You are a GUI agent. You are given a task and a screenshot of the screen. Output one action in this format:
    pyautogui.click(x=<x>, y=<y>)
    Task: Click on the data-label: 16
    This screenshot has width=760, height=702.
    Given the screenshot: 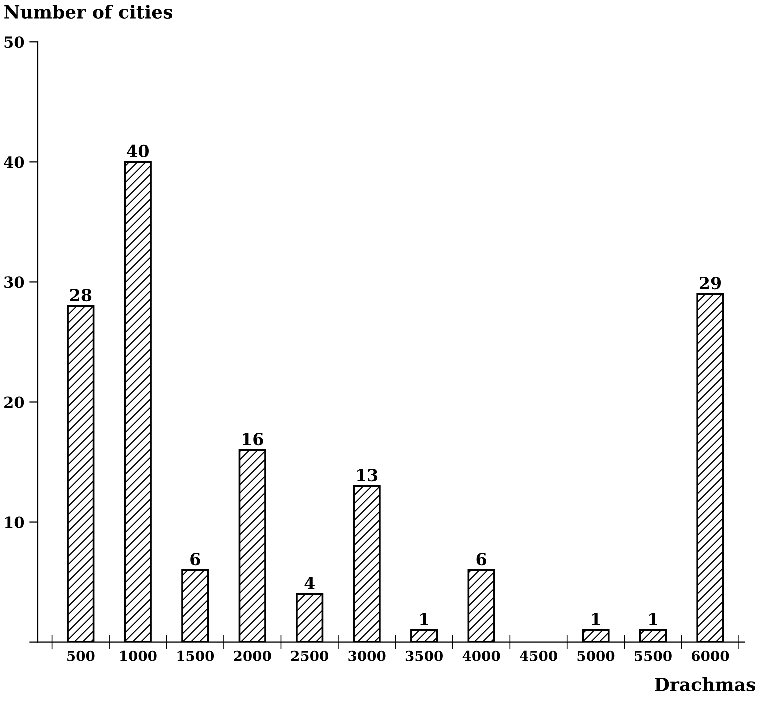 What is the action you would take?
    pyautogui.click(x=253, y=439)
    